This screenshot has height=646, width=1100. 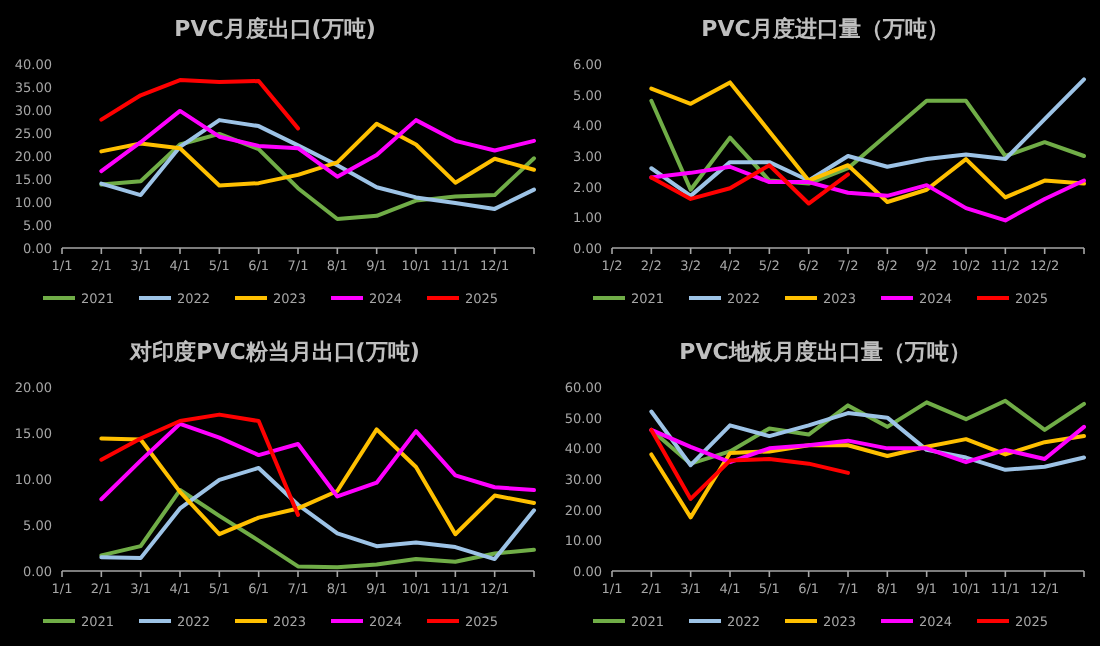 I want to click on chart-title: PVC地板月度出口量（万吨）, so click(x=825, y=352).